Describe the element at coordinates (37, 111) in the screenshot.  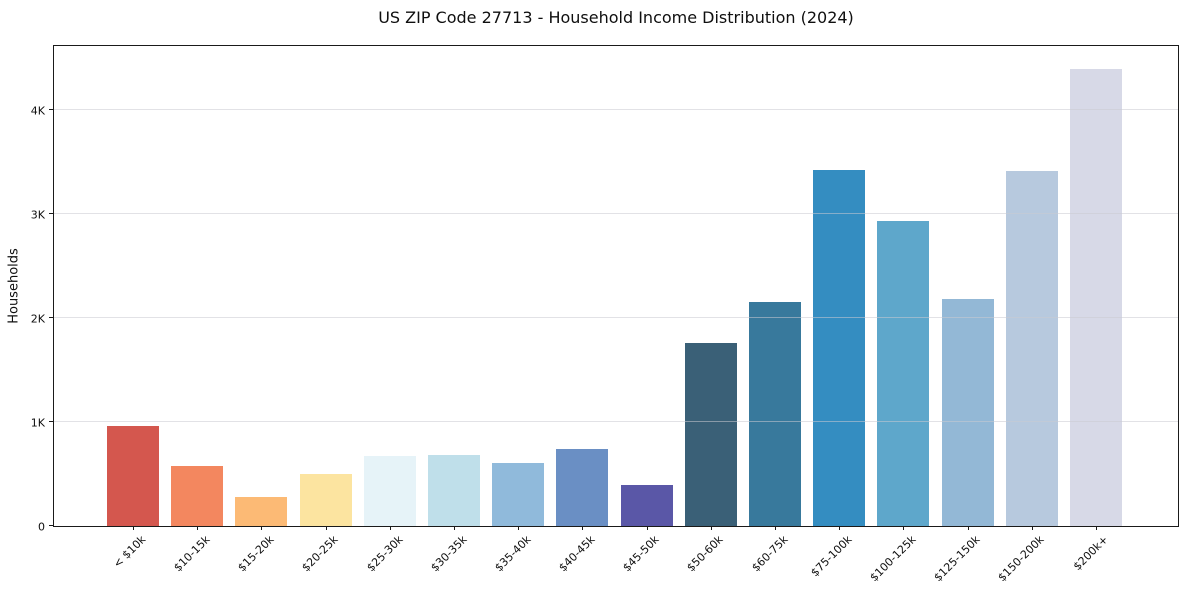
I see `y-tick-label: 4K` at that location.